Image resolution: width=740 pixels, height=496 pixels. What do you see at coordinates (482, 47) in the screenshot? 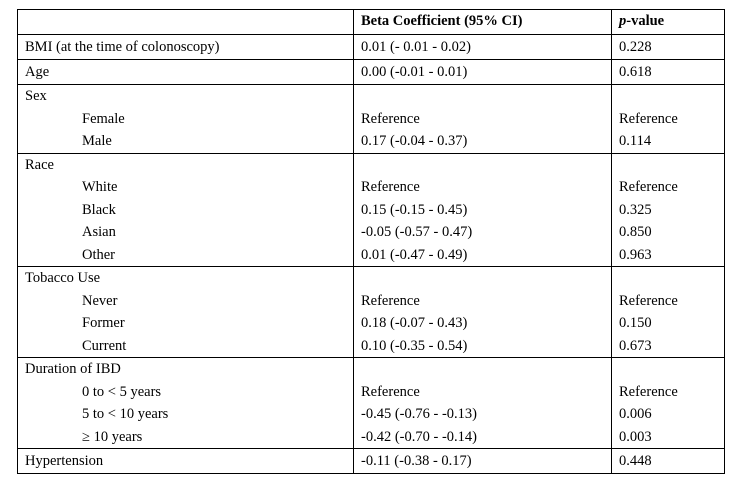
I see `beta-cell: 0.01 (- 0.01 - 0.02)` at bounding box center [482, 47].